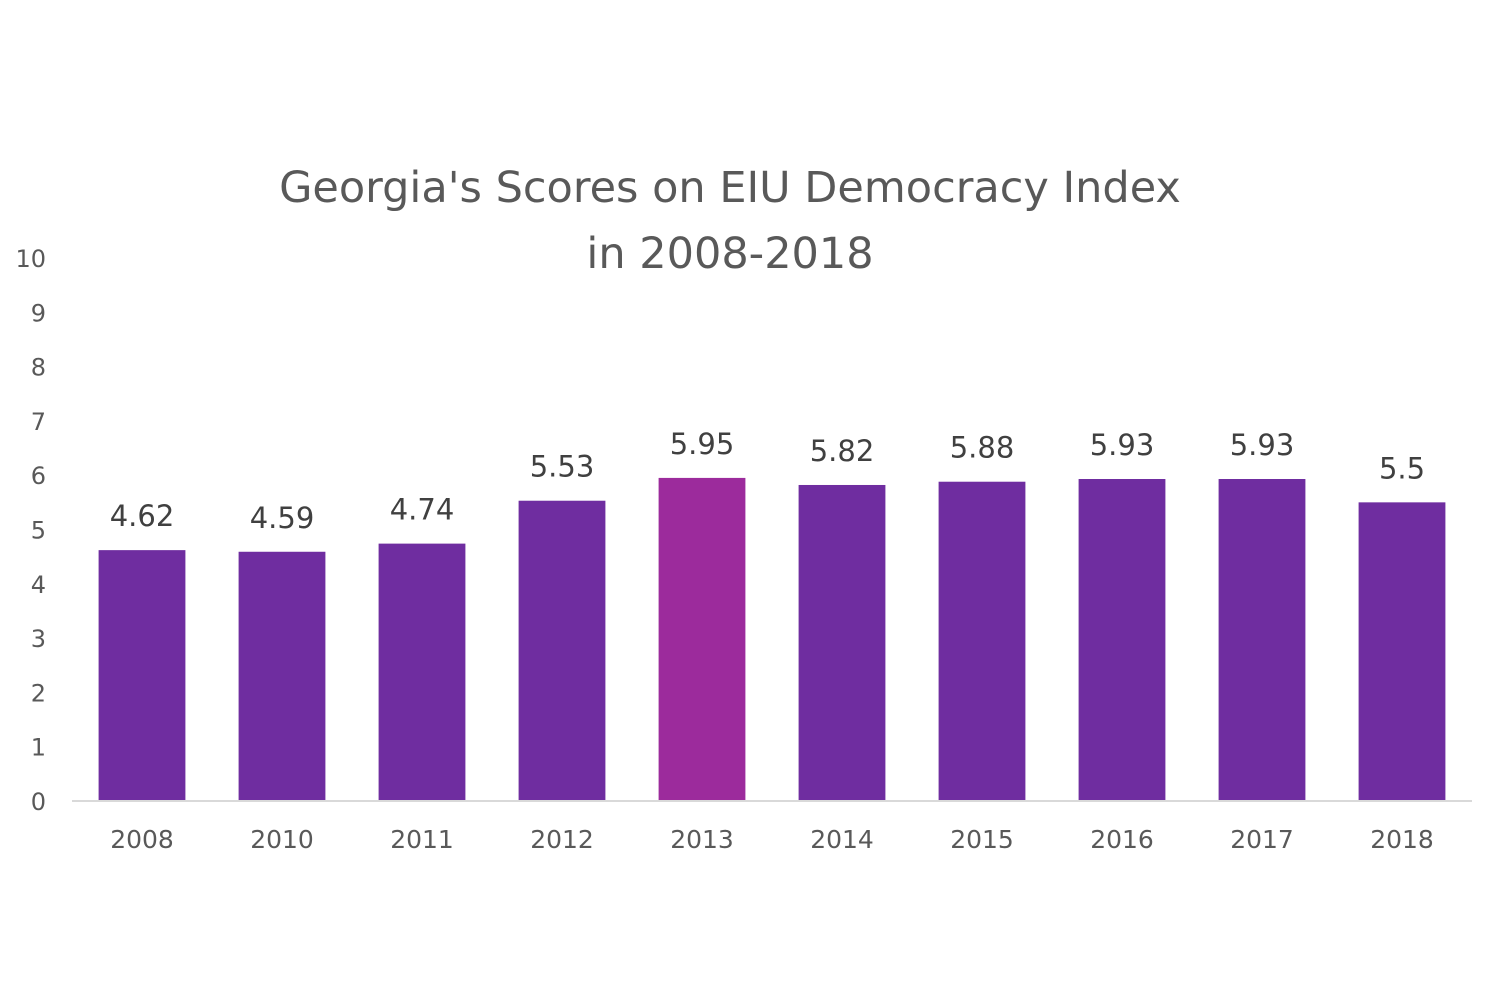 This screenshot has height=1000, width=1500. Describe the element at coordinates (982, 641) in the screenshot. I see `bar-2015` at that location.